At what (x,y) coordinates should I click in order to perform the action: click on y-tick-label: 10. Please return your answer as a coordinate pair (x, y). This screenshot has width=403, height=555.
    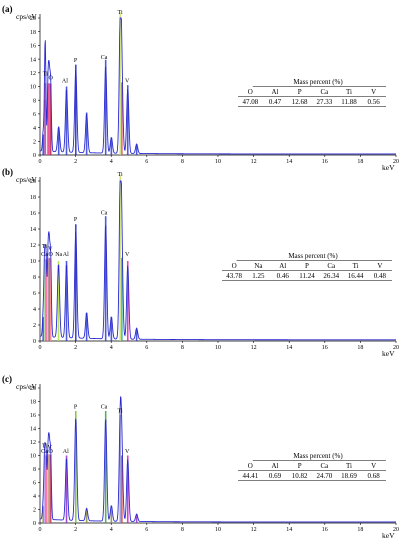
    Looking at the image, I should click on (33, 262).